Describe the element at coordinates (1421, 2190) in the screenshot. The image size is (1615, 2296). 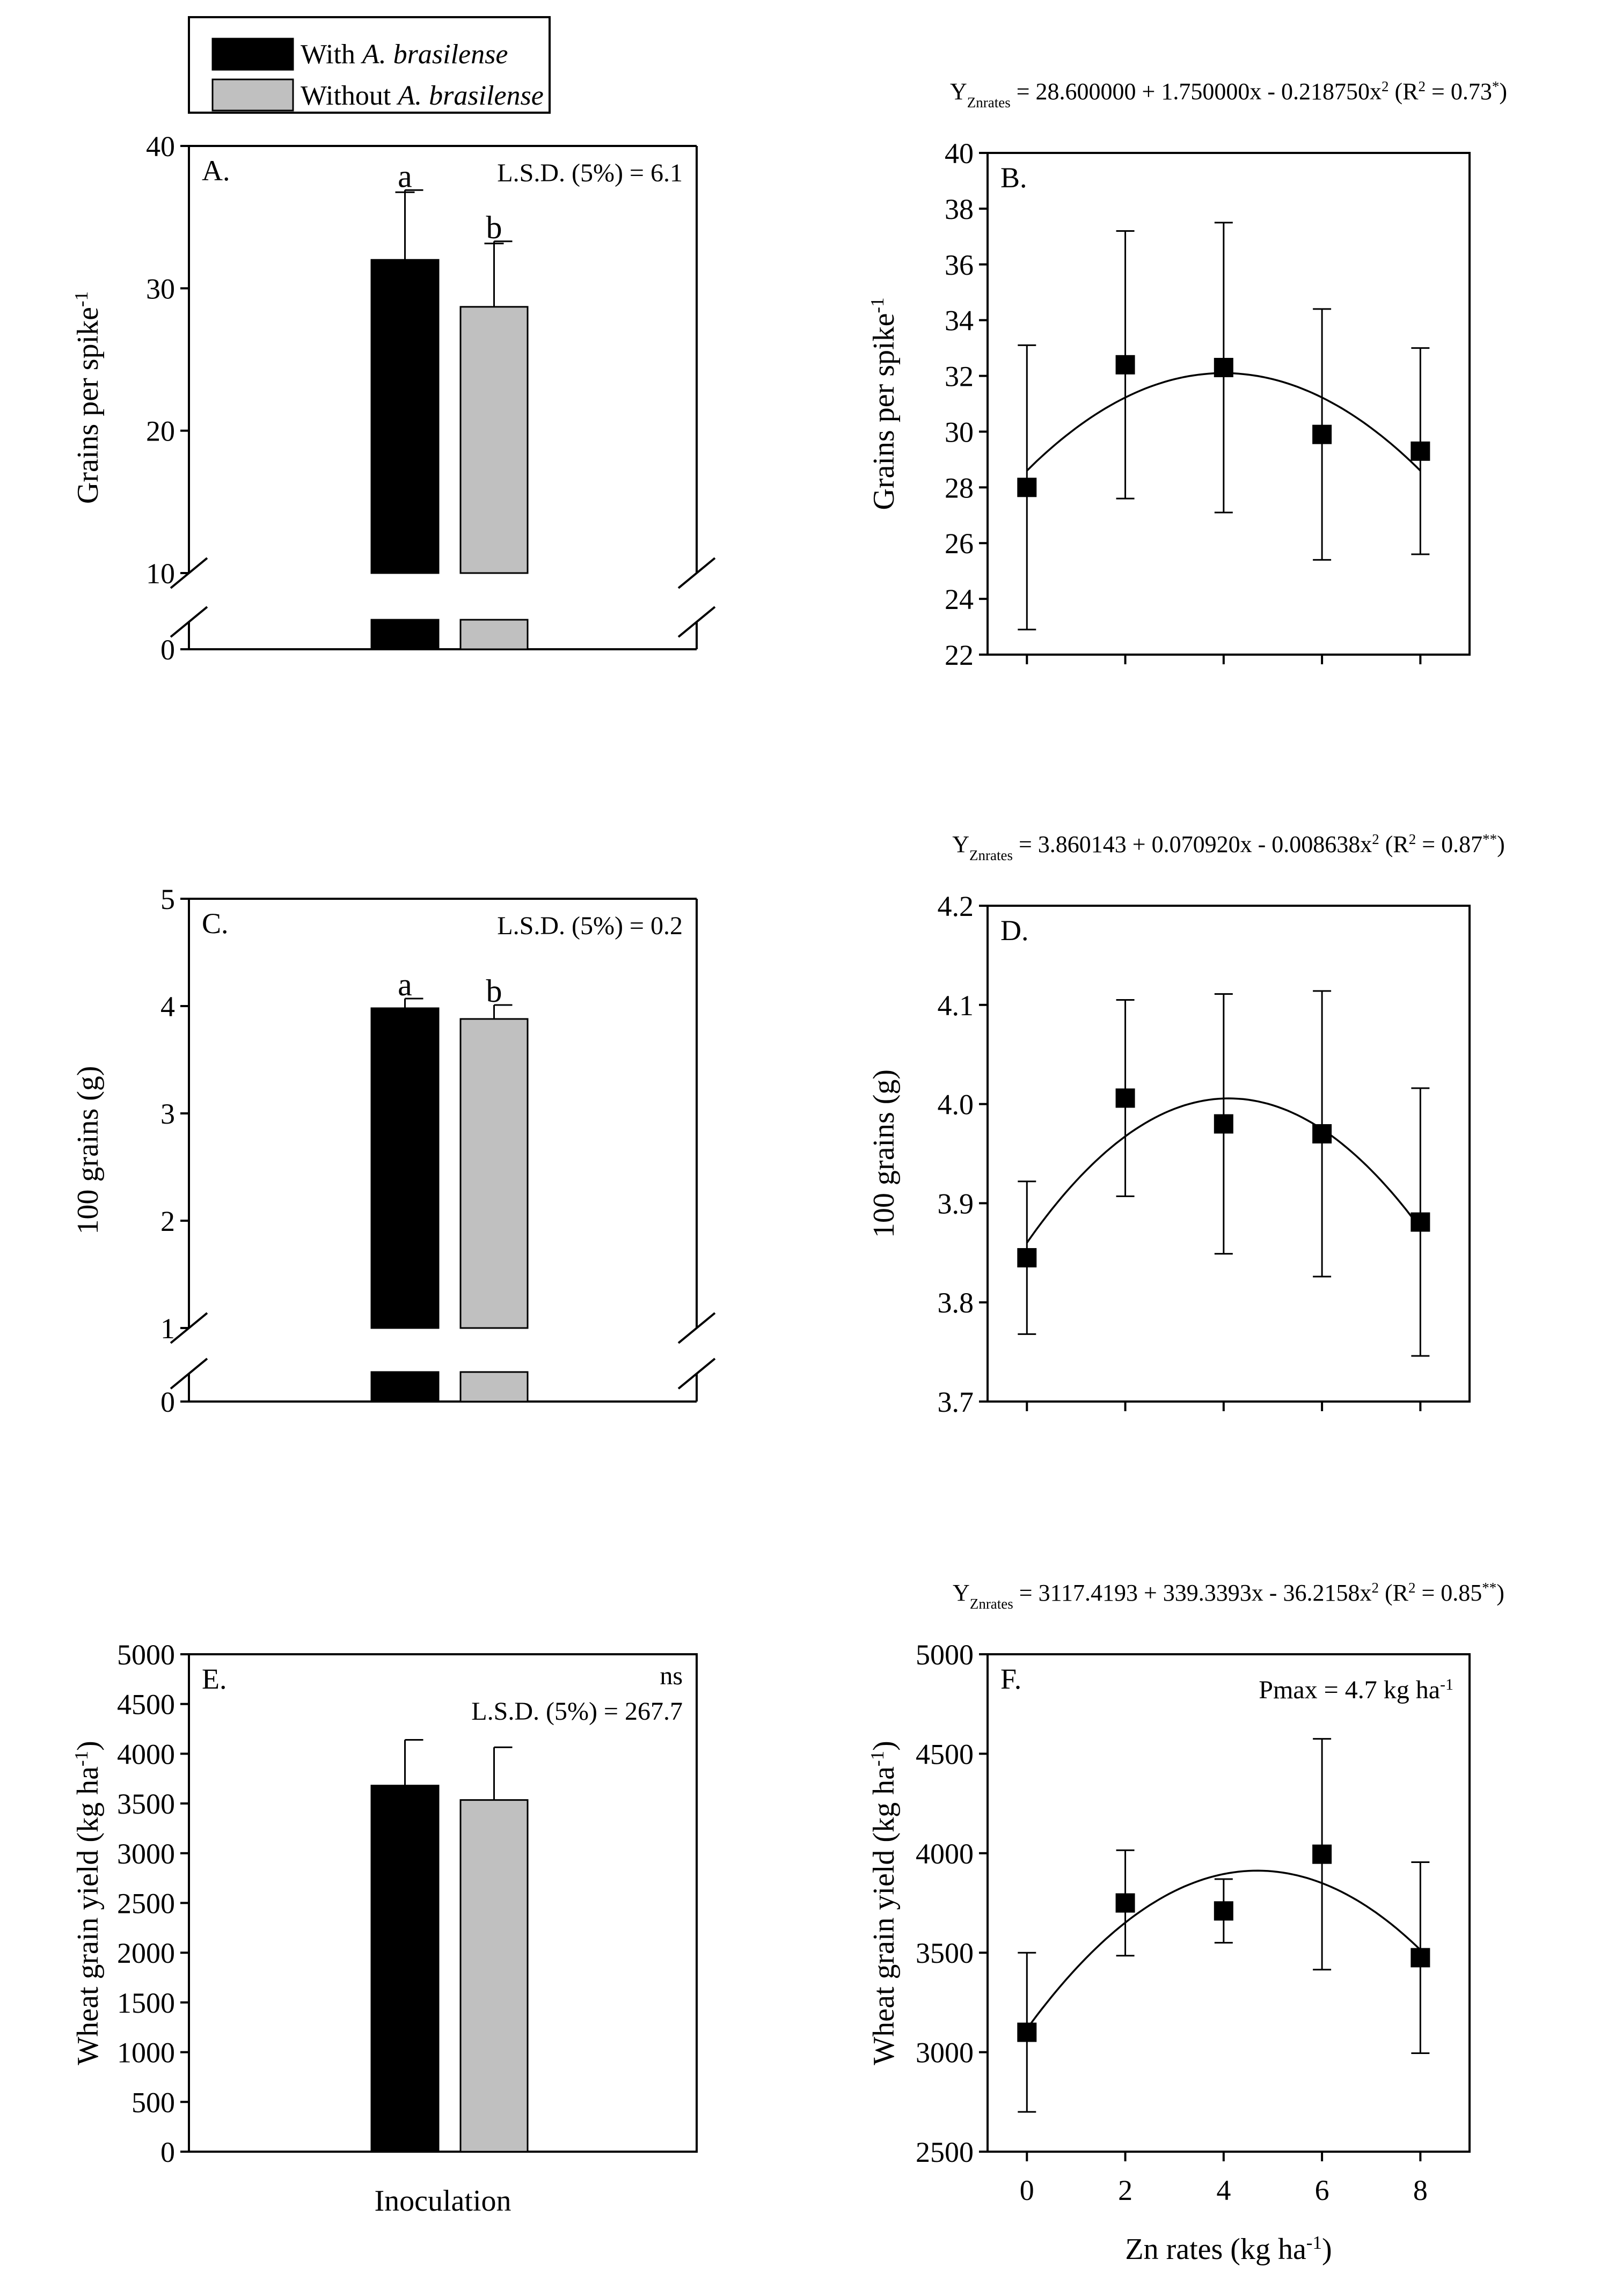
I see `x-tick-label: 8` at that location.